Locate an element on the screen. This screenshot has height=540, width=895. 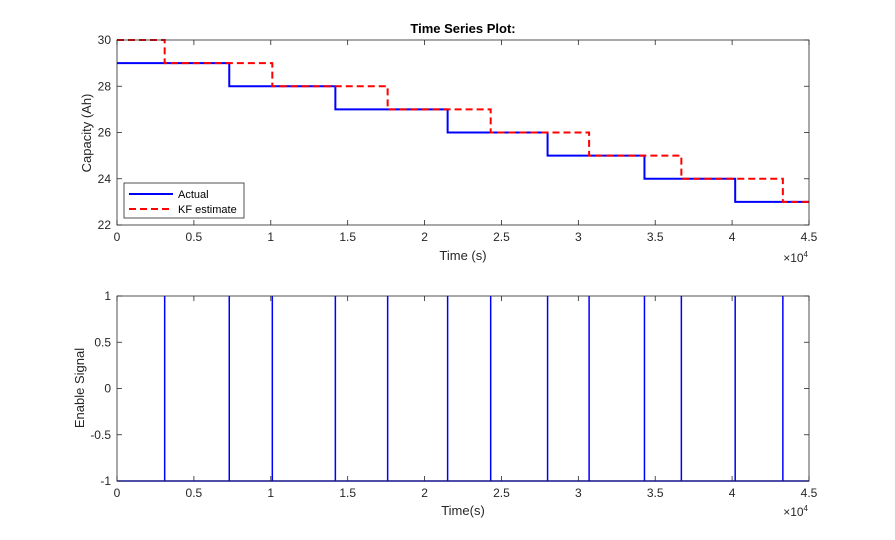
legend-box is located at coordinates (184, 200).